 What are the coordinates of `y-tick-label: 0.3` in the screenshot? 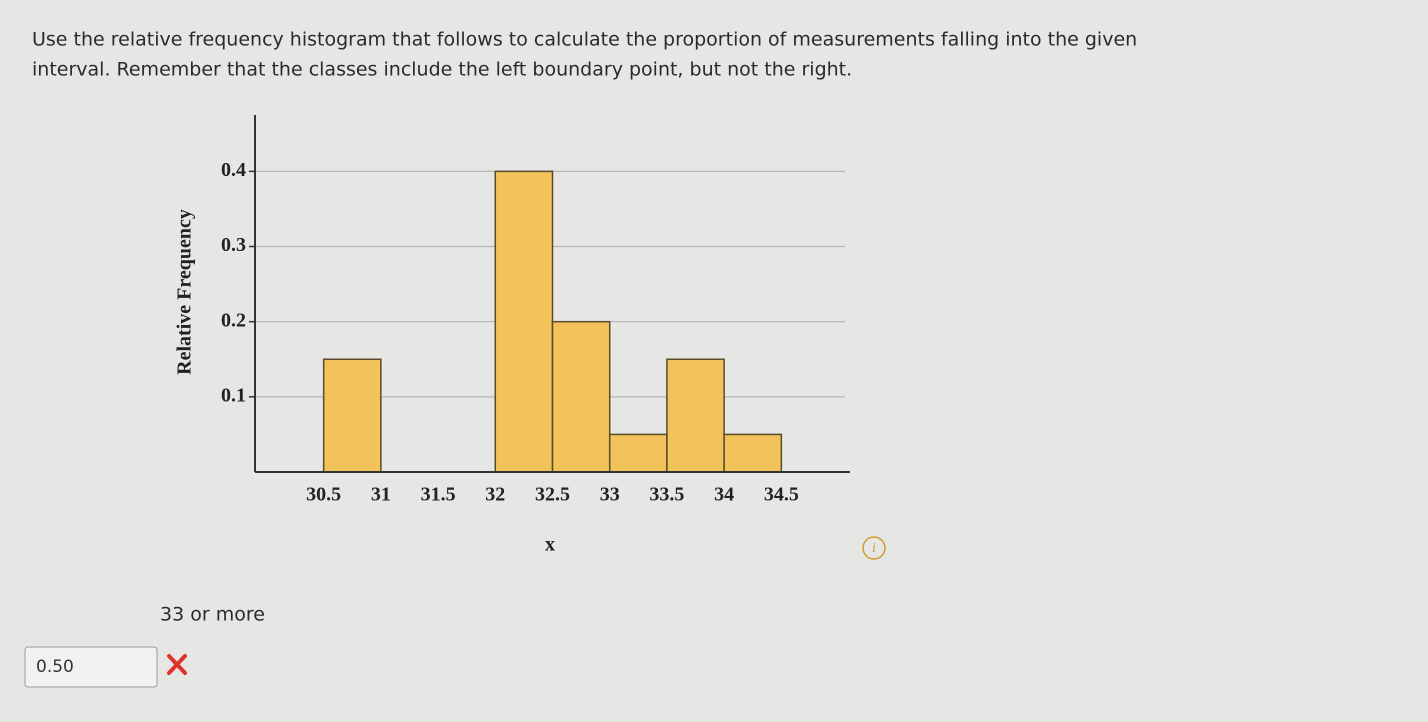 It's located at (233, 245).